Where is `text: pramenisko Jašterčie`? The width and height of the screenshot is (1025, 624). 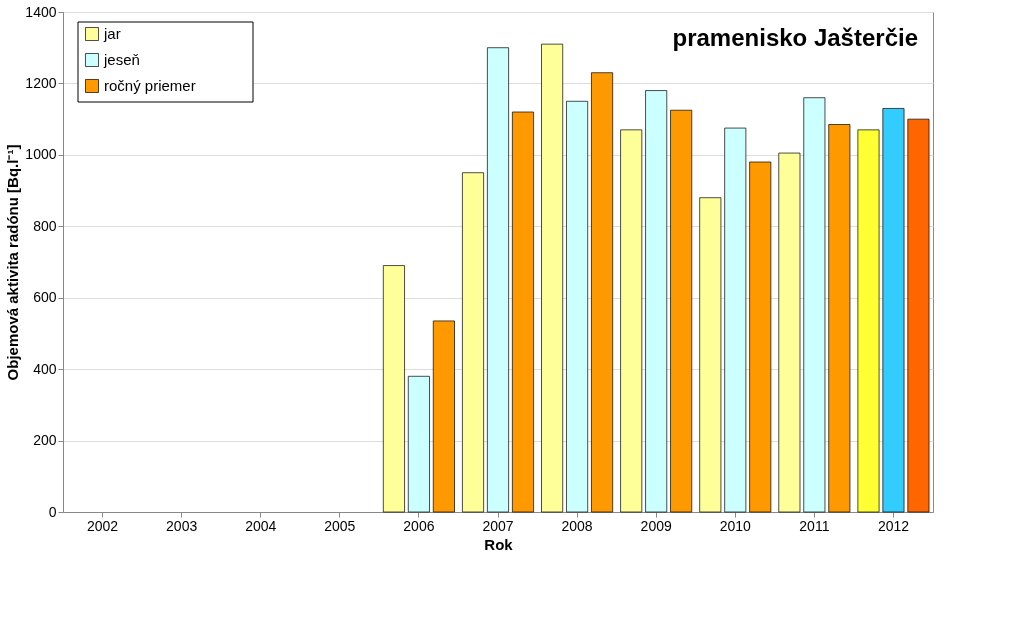
text: pramenisko Jašterčie is located at coordinates (795, 37).